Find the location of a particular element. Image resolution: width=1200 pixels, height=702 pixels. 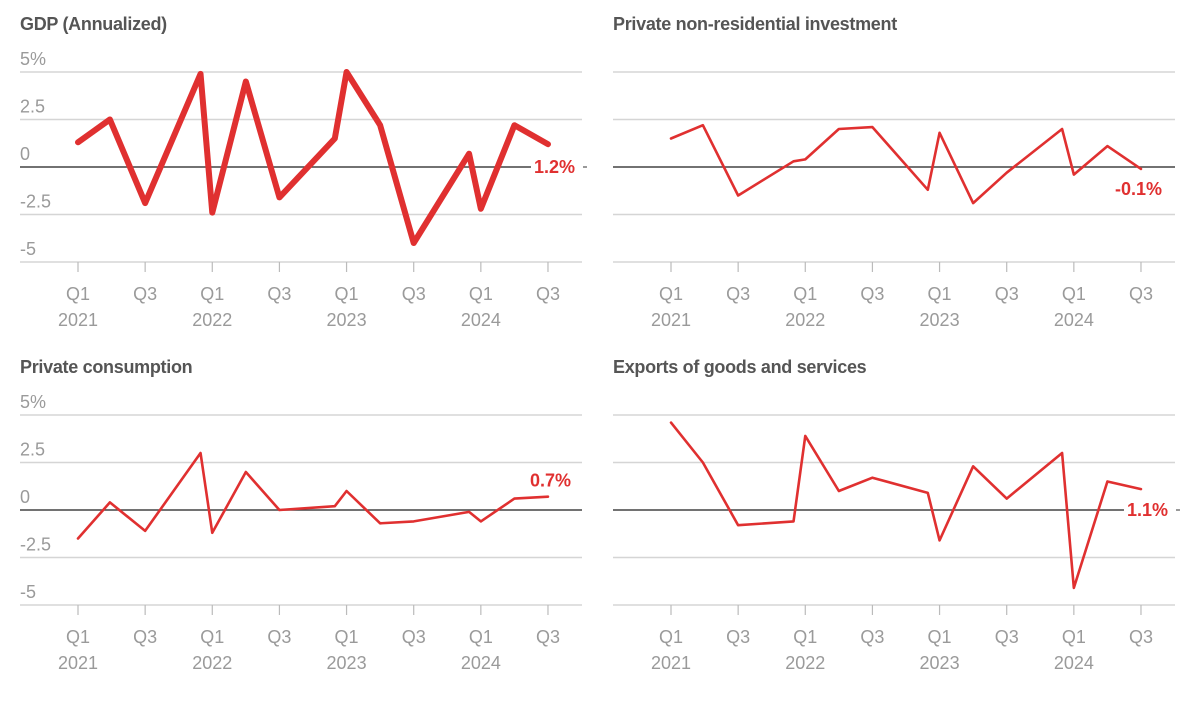

chart-title: Exports of goods and services is located at coordinates (740, 367).